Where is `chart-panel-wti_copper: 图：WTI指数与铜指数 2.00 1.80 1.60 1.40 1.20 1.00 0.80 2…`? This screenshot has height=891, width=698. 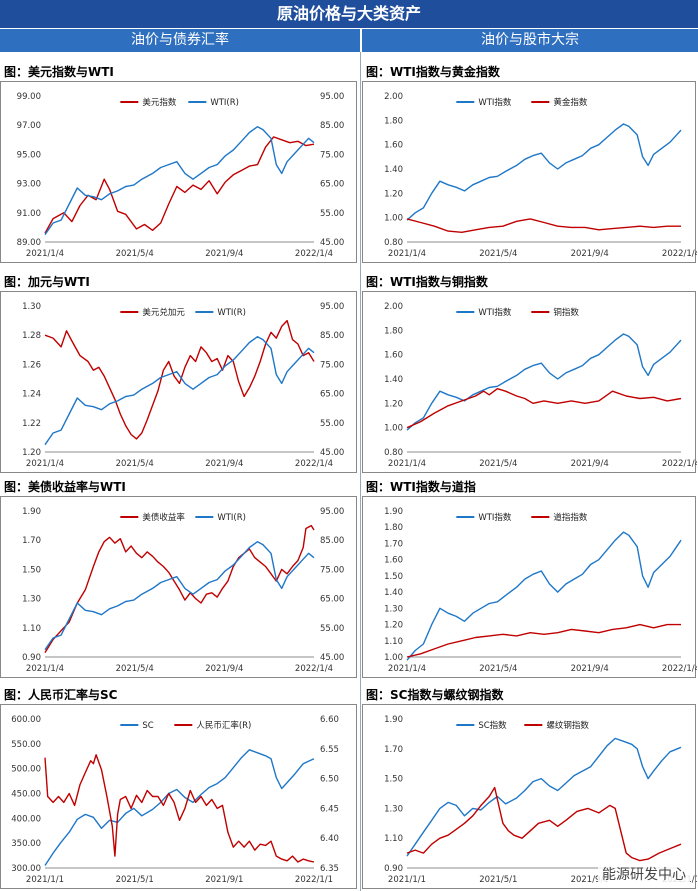
chart-panel-wti_copper: 图：WTI指数与铜指数 2.00 1.80 1.60 1.40 1.20 1.00 0.80 2… is located at coordinates (529, 373).